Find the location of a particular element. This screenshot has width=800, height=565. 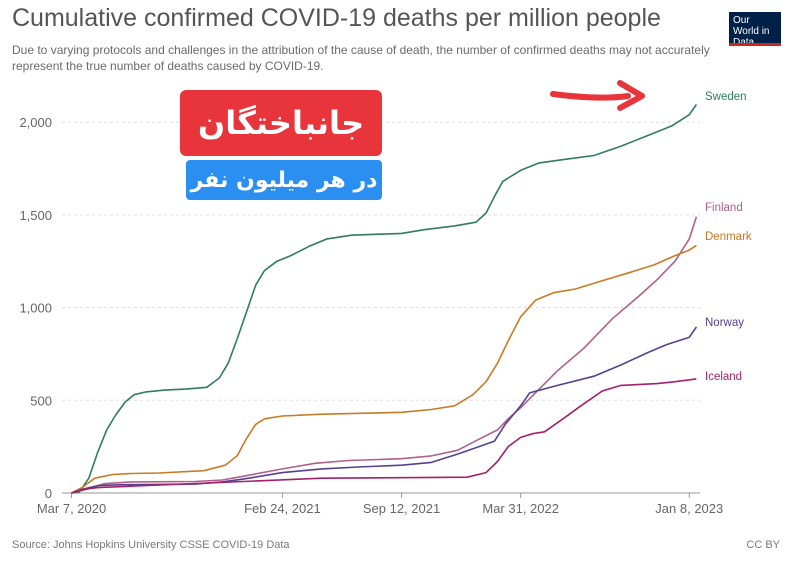

owid-logo: Our World in Data is located at coordinates (755, 30).